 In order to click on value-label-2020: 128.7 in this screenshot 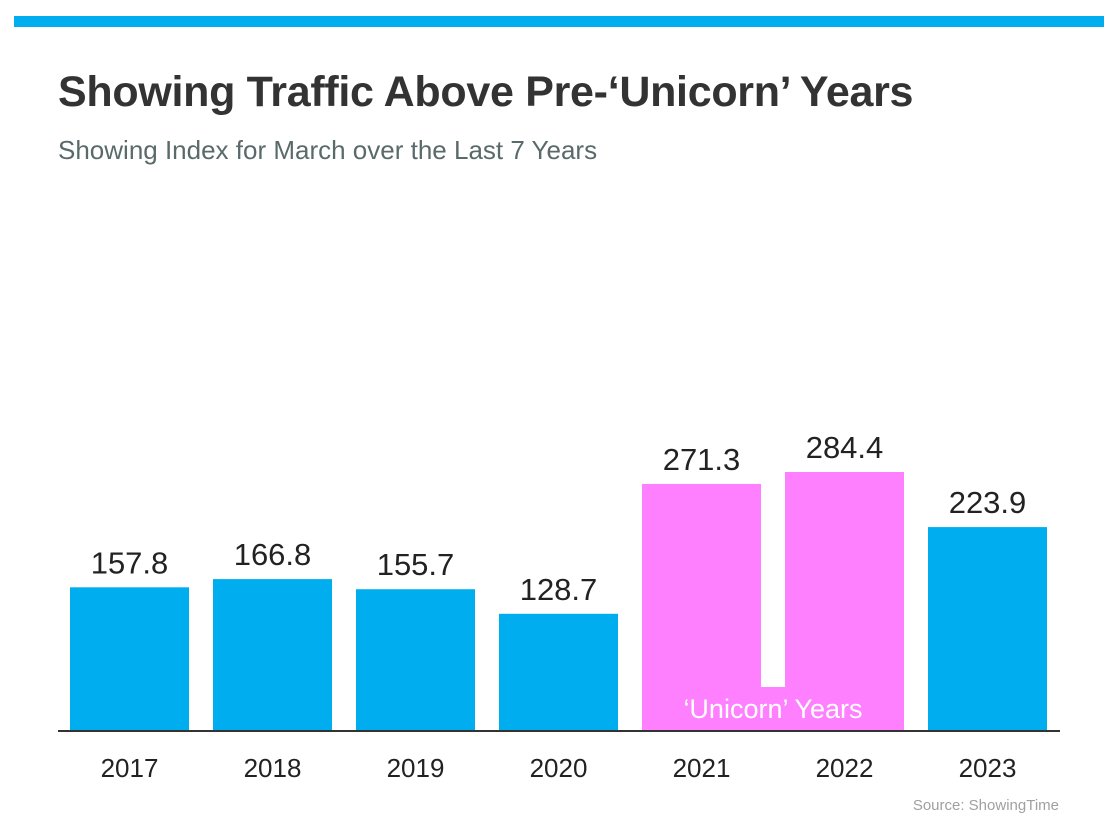, I will do `click(559, 589)`.